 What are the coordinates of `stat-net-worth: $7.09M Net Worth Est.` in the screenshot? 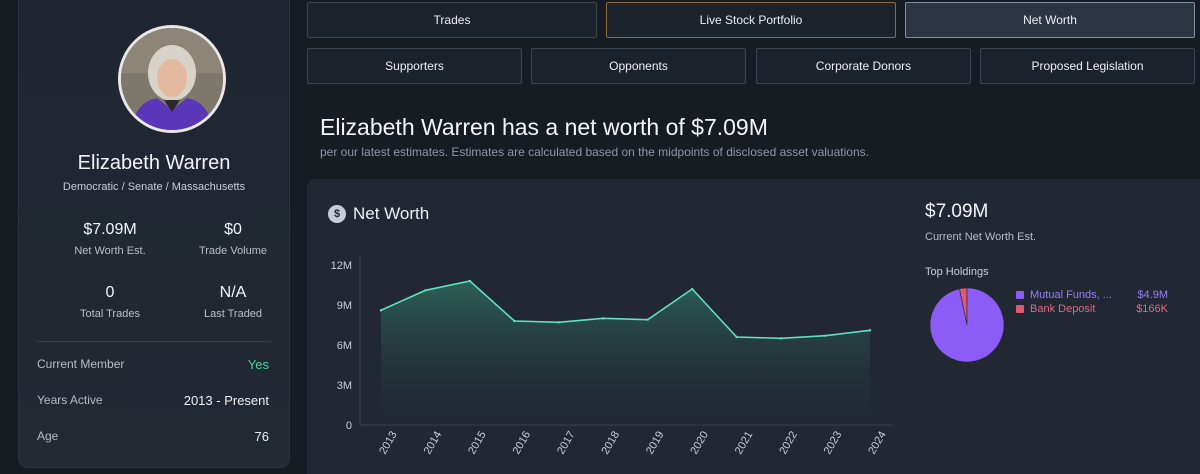 It's located at (110, 239).